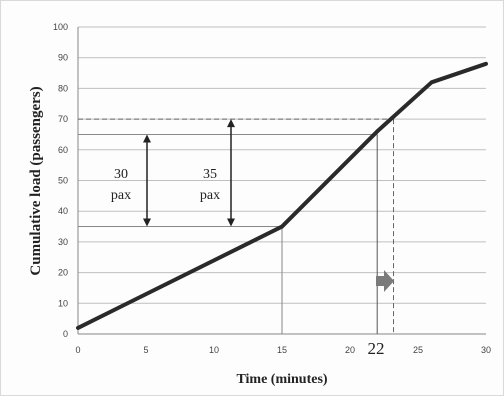 The image size is (504, 396). What do you see at coordinates (63, 58) in the screenshot?
I see `y-tick-label: 90` at bounding box center [63, 58].